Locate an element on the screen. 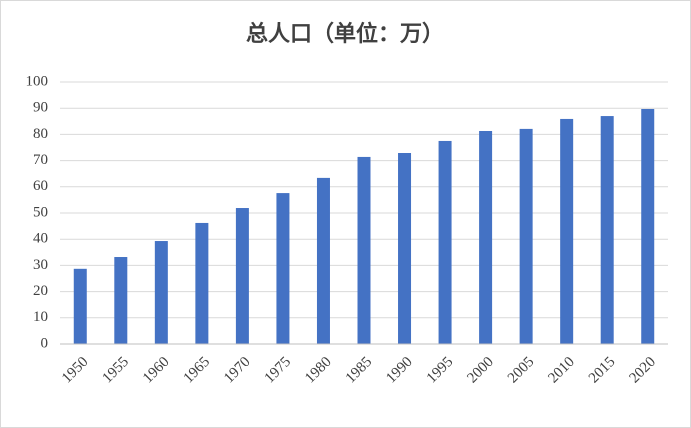  y-tick-label: 0 is located at coordinates (45, 343).